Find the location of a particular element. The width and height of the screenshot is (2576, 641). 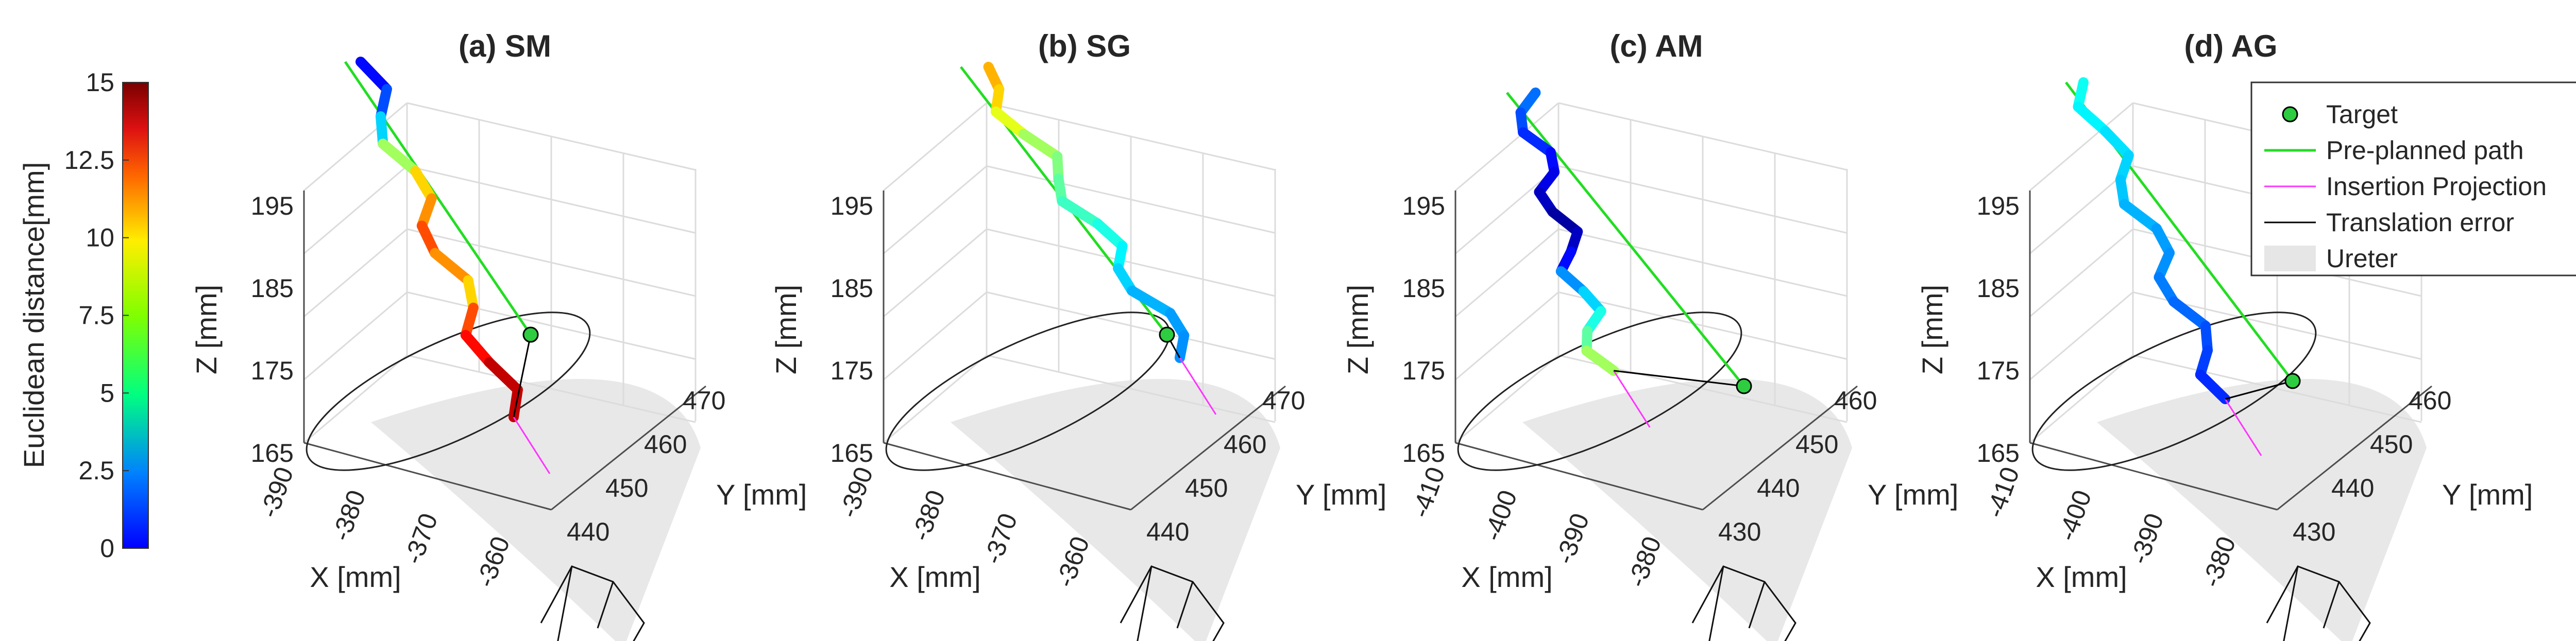

panel-title: (a) SM is located at coordinates (505, 46).